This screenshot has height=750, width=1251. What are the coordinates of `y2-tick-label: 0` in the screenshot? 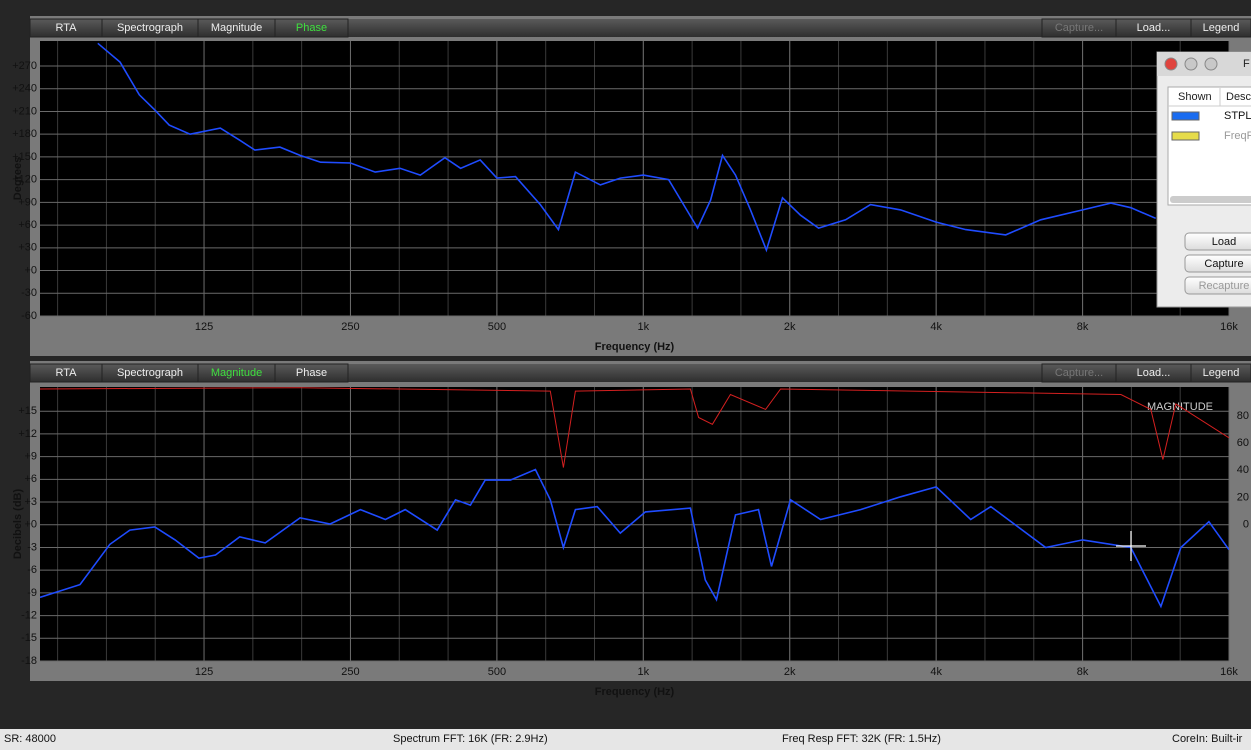 It's located at (1246, 524).